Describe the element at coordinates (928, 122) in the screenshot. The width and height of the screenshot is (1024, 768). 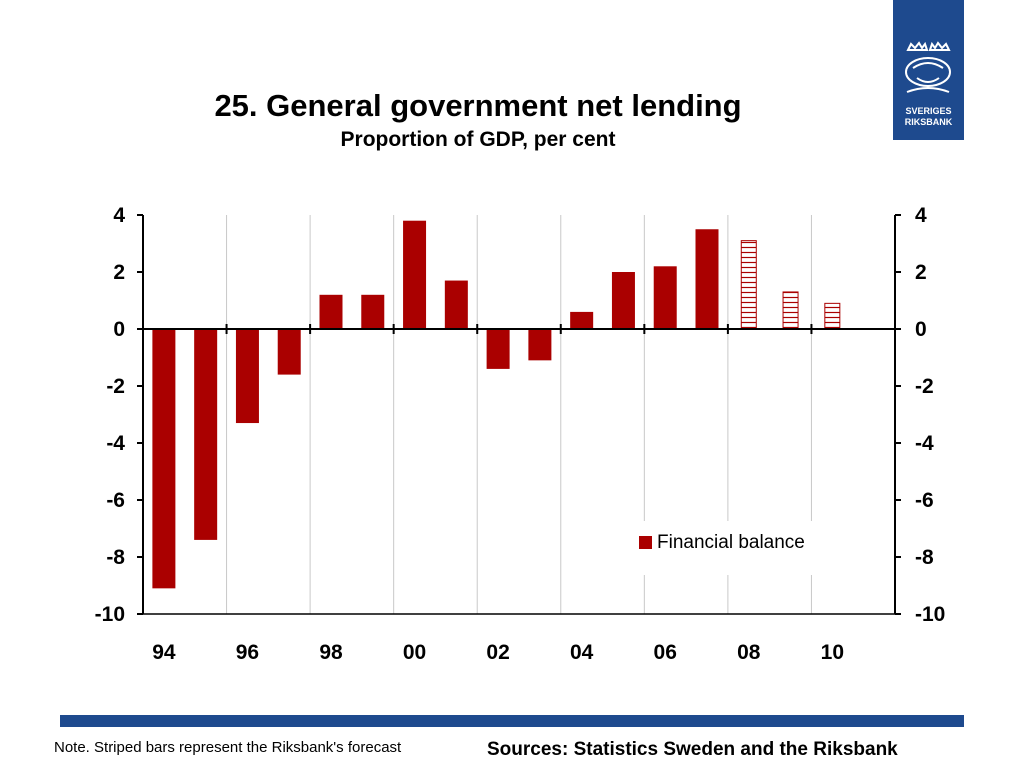
I see `logo-line-2: RIKSBANK` at that location.